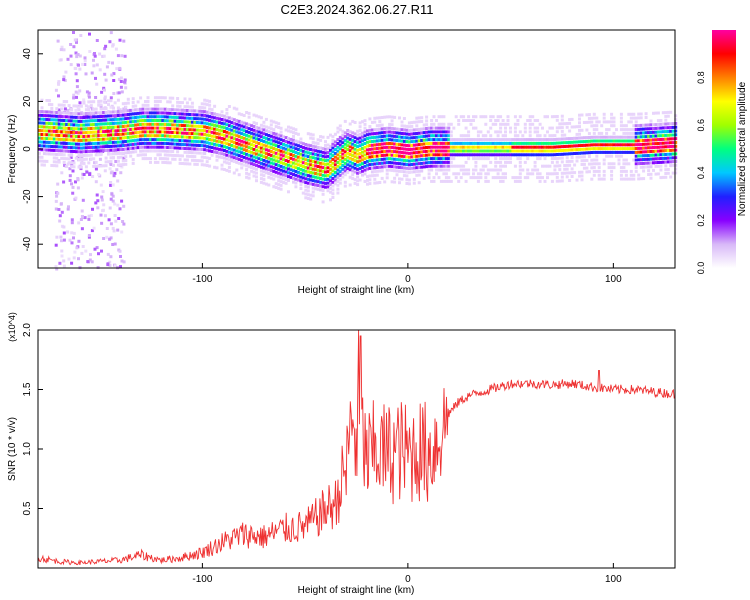  Describe the element at coordinates (701, 268) in the screenshot. I see `colorbar-tick-label: 0.0` at that location.